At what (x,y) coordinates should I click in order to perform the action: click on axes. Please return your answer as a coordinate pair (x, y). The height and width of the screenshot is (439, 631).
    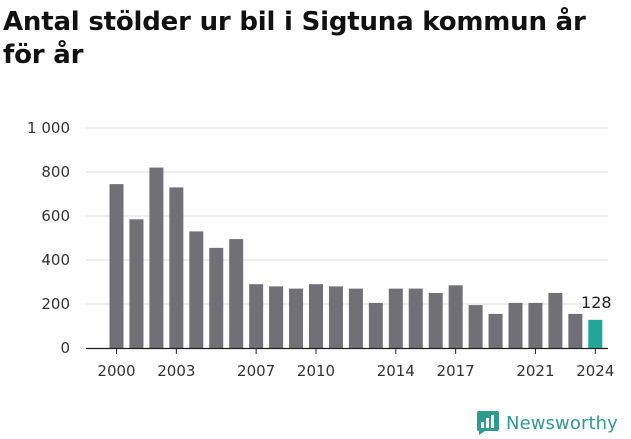
    Looking at the image, I should click on (347, 350).